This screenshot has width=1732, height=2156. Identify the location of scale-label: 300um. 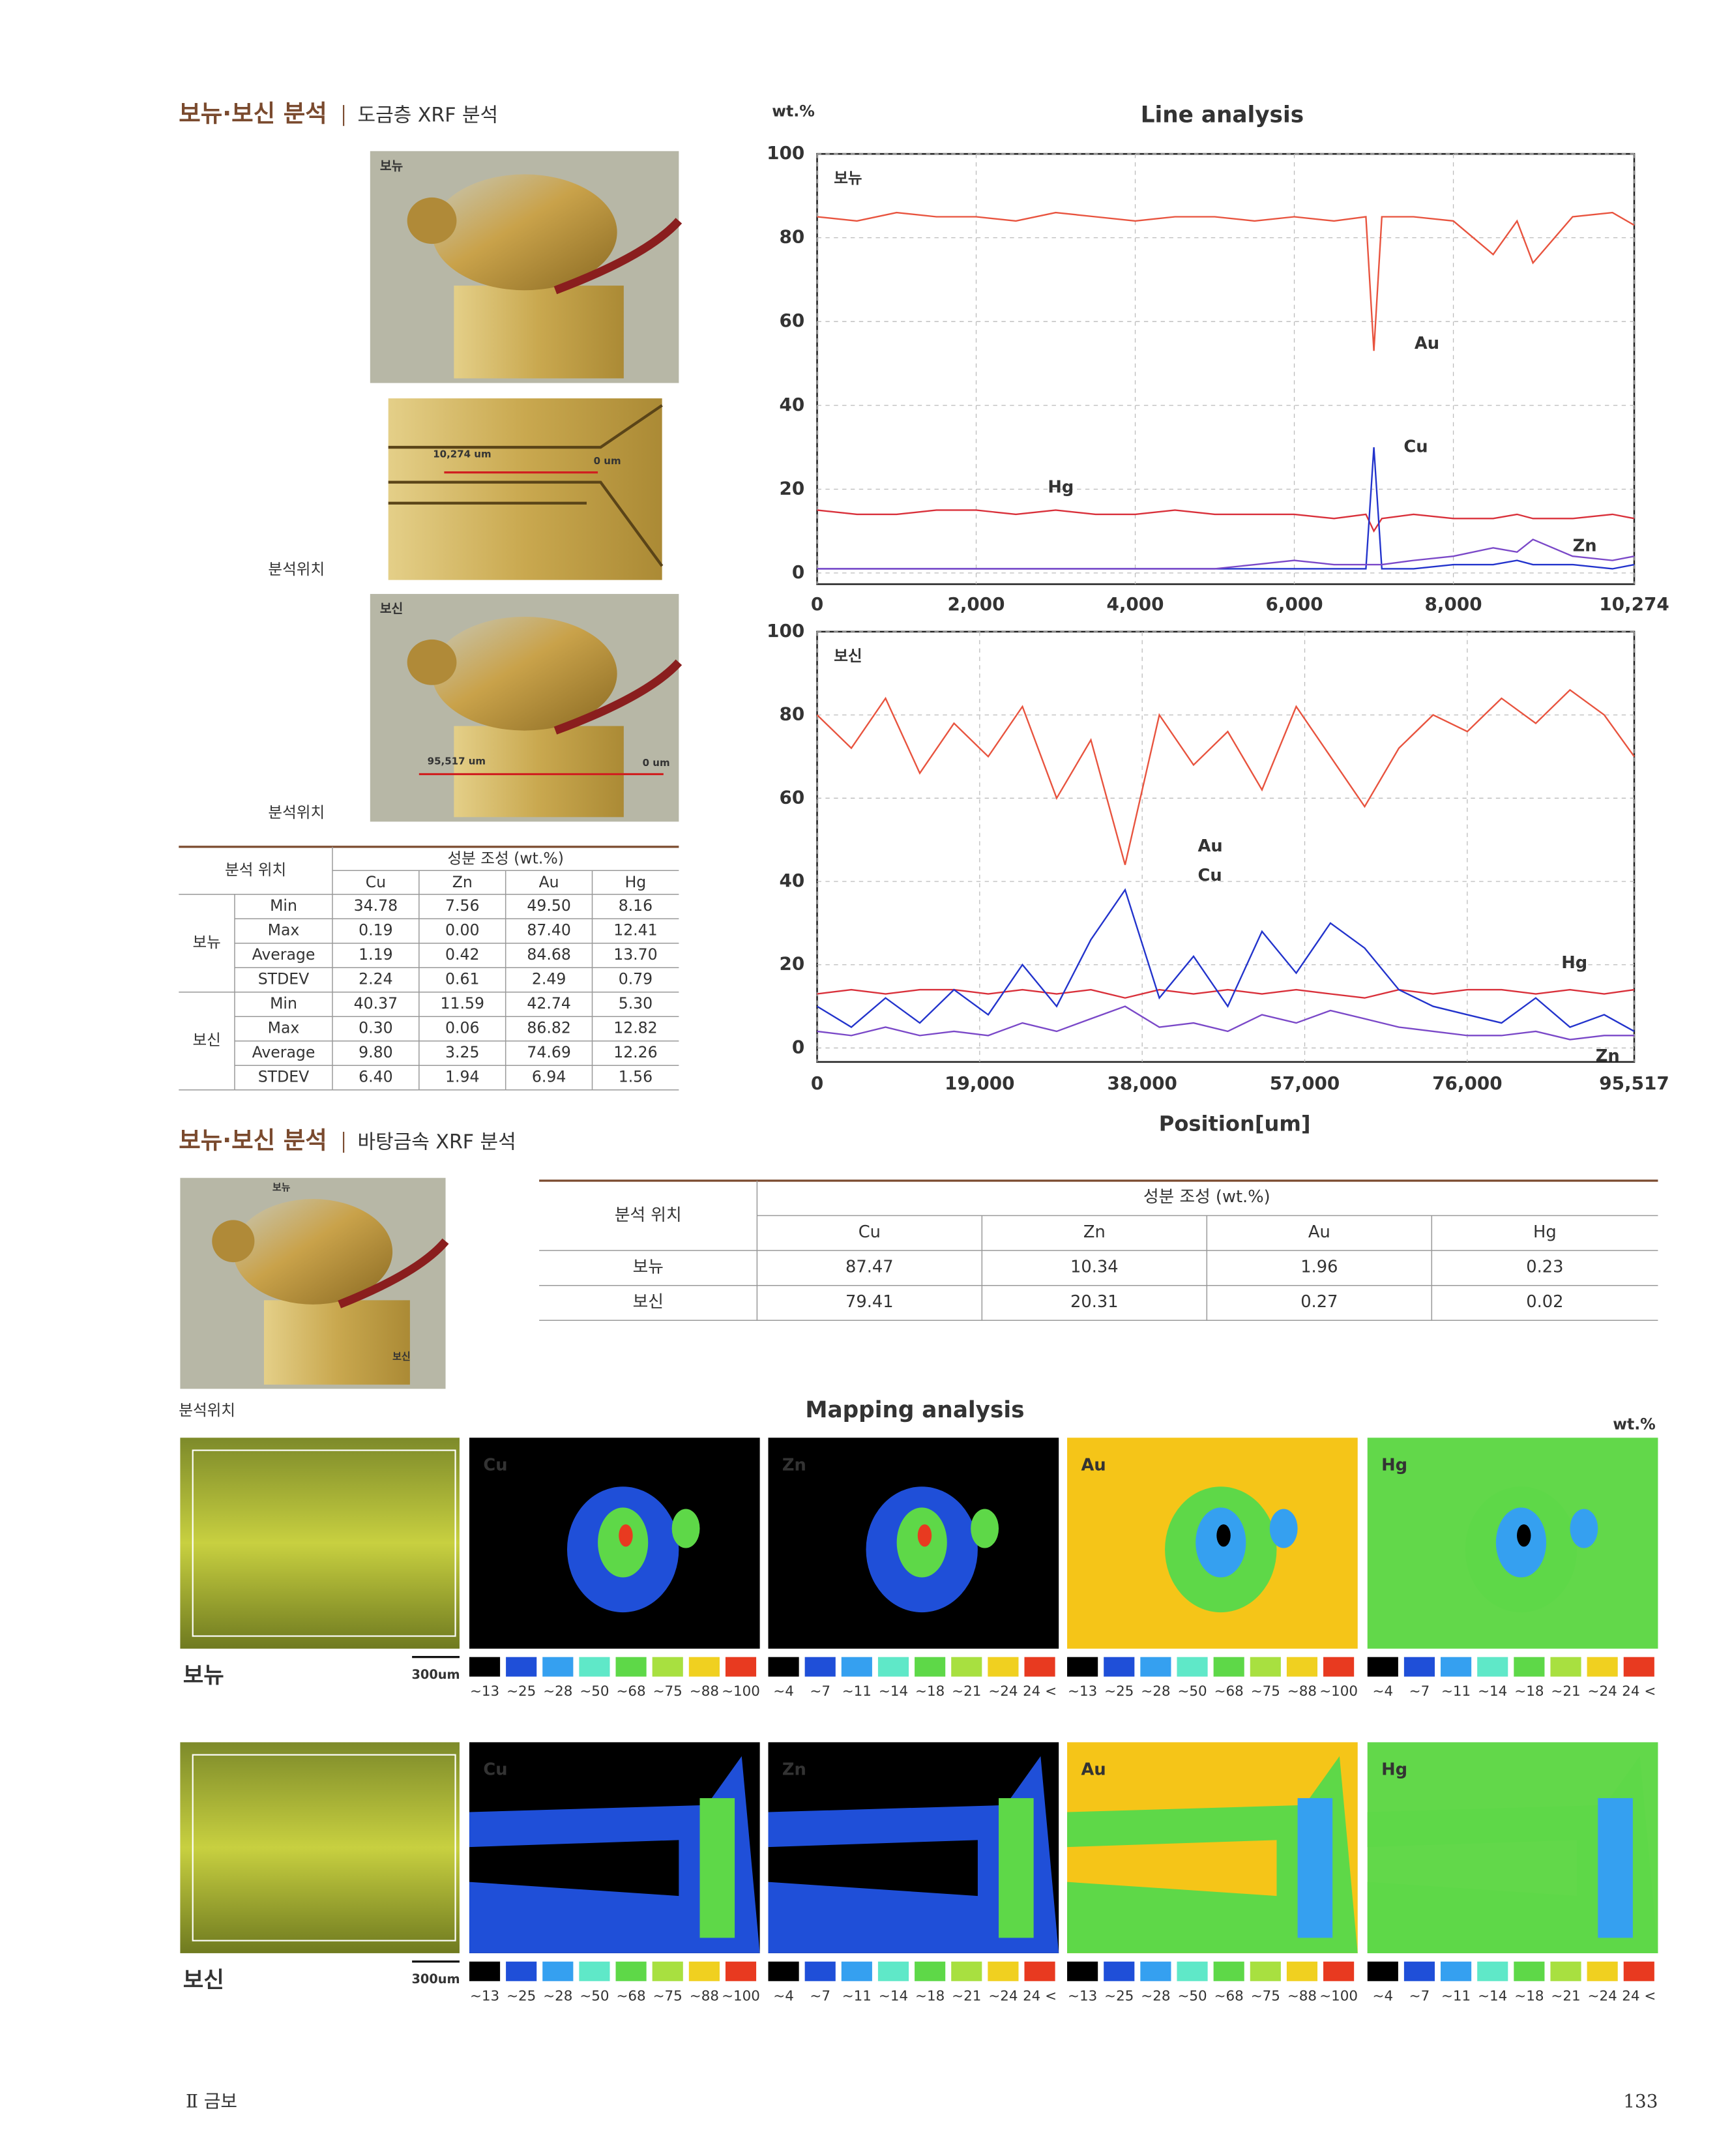
(436, 1978).